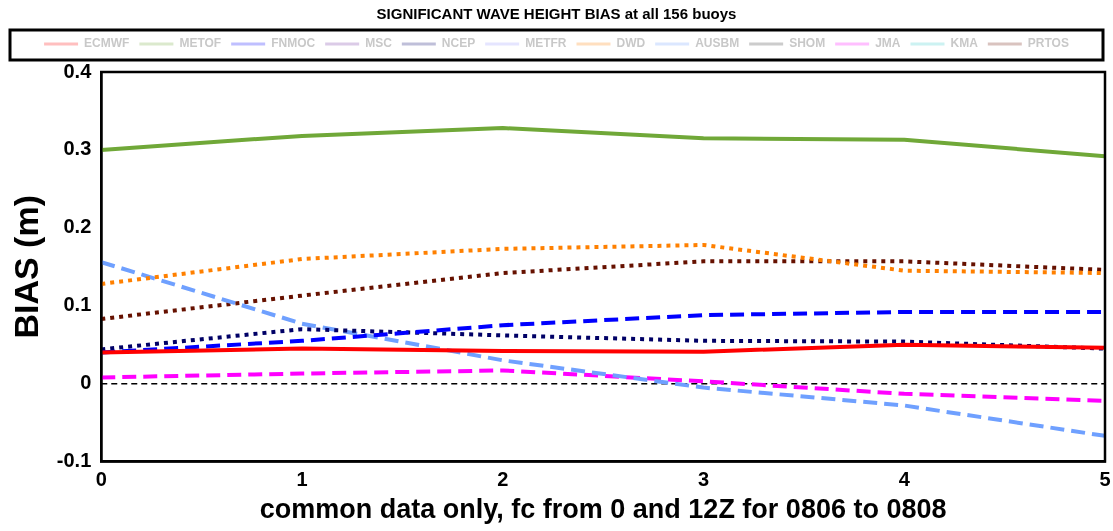  Describe the element at coordinates (77, 304) in the screenshot. I see `y-tick-label: 0.1` at that location.